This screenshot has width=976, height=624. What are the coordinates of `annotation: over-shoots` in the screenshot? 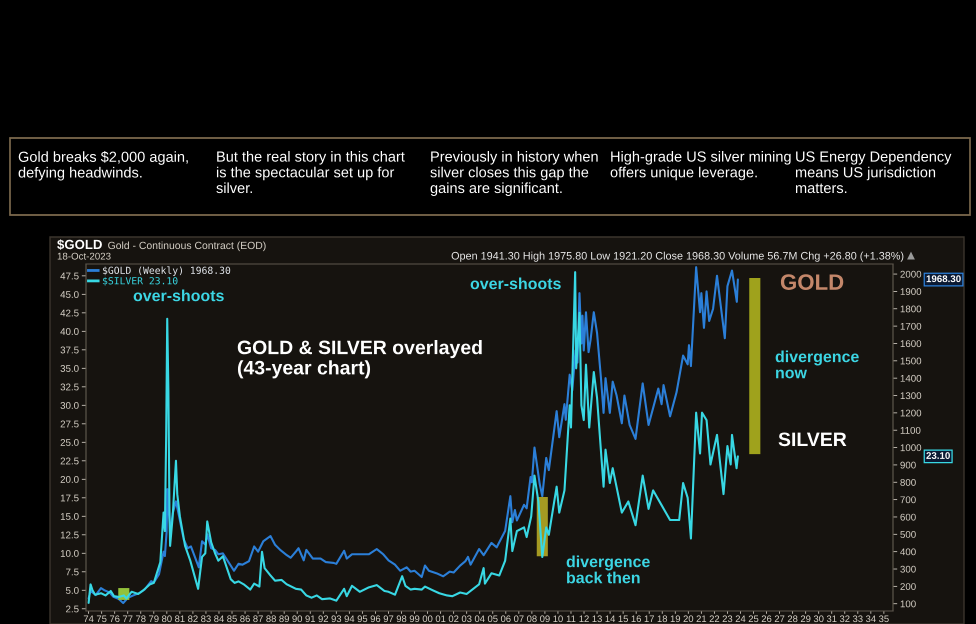 It's located at (179, 296).